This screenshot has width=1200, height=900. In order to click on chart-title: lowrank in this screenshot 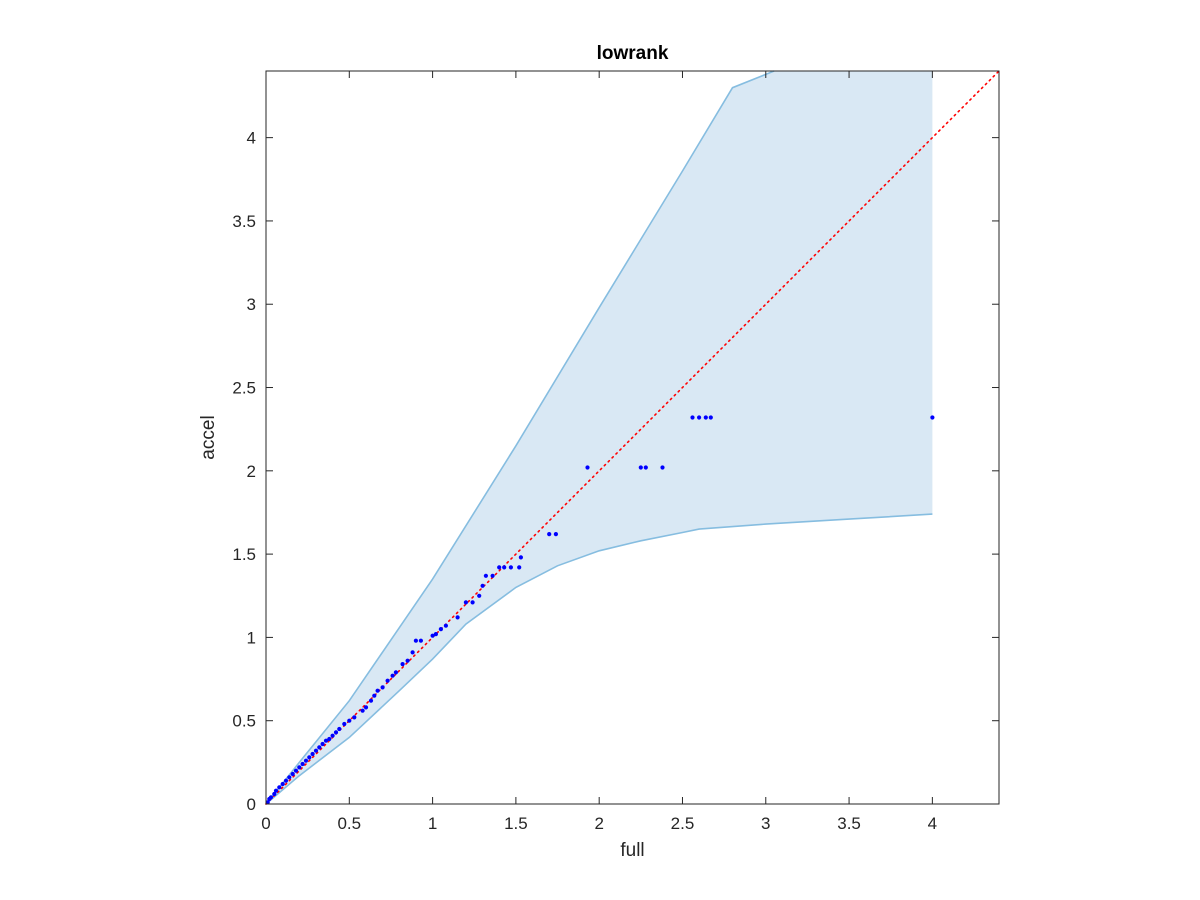, I will do `click(633, 53)`.